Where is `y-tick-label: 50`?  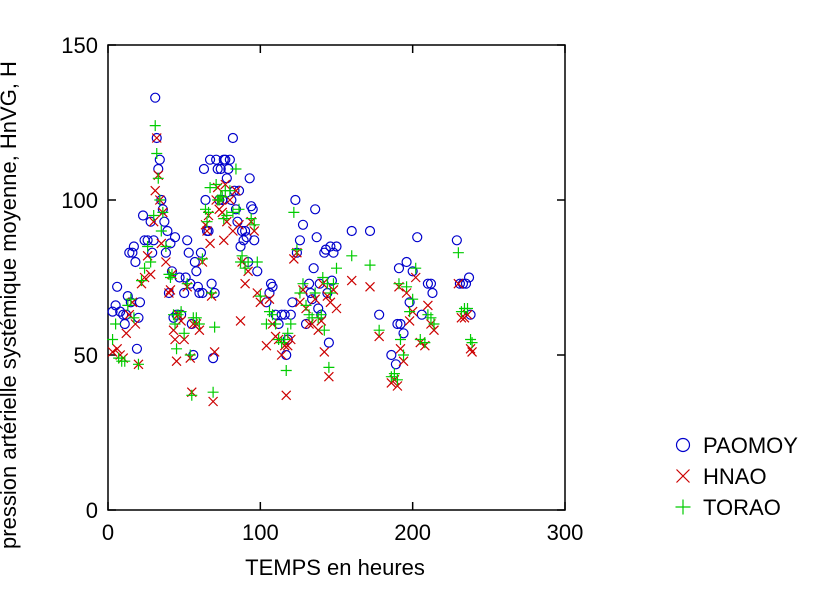 y-tick-label: 50 is located at coordinates (86, 355).